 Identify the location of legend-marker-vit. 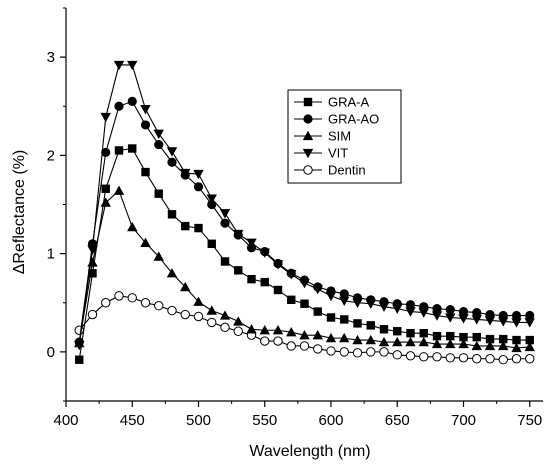
(308, 153).